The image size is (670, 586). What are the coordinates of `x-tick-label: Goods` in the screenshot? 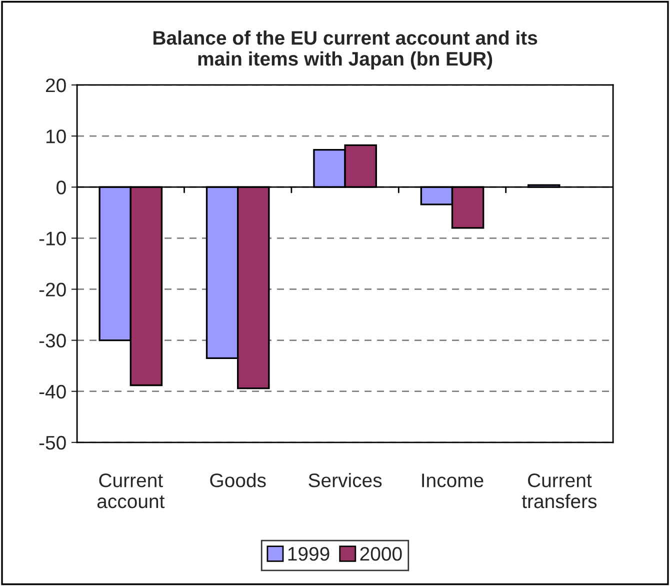 It's located at (238, 480).